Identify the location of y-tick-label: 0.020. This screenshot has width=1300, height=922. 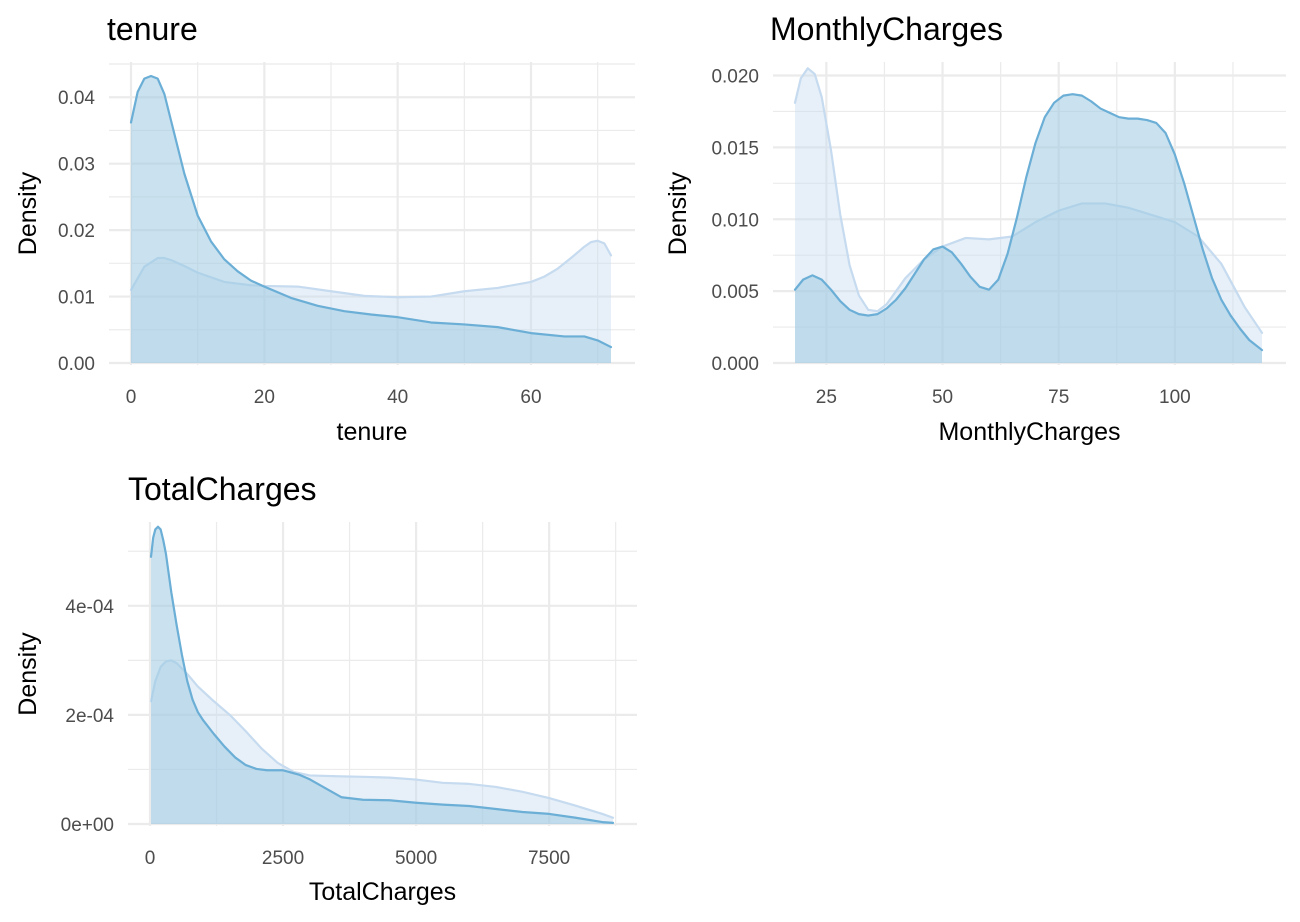
(735, 77).